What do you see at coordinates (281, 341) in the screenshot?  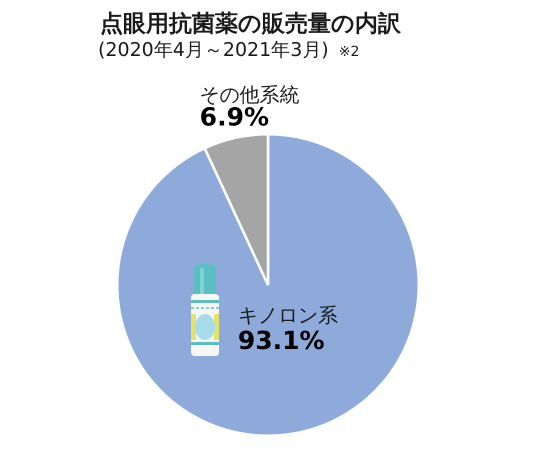 I see `data-label: 93.1%` at bounding box center [281, 341].